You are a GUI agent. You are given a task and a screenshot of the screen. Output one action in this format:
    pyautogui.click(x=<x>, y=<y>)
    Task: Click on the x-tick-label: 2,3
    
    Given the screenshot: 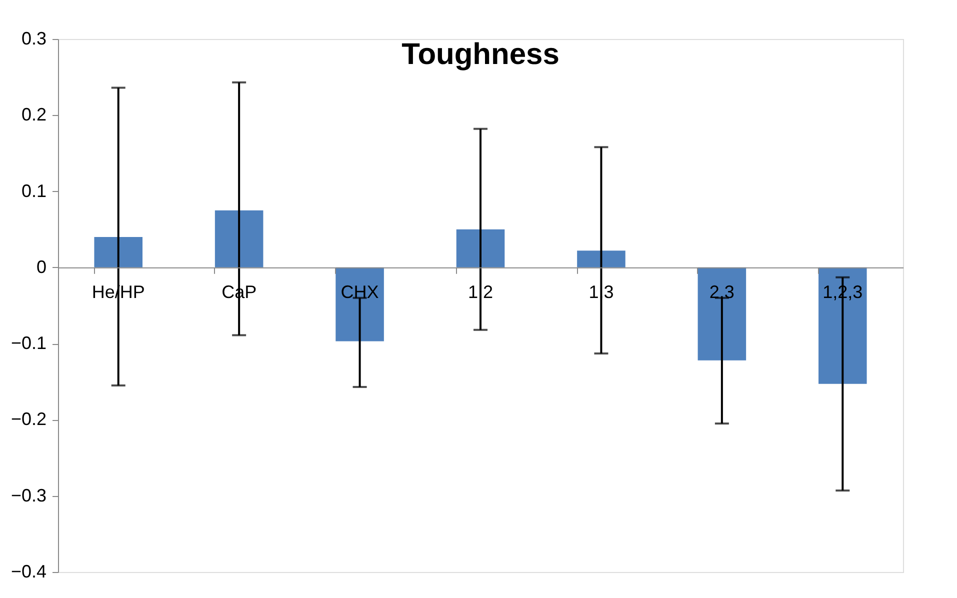 What is the action you would take?
    pyautogui.click(x=721, y=292)
    